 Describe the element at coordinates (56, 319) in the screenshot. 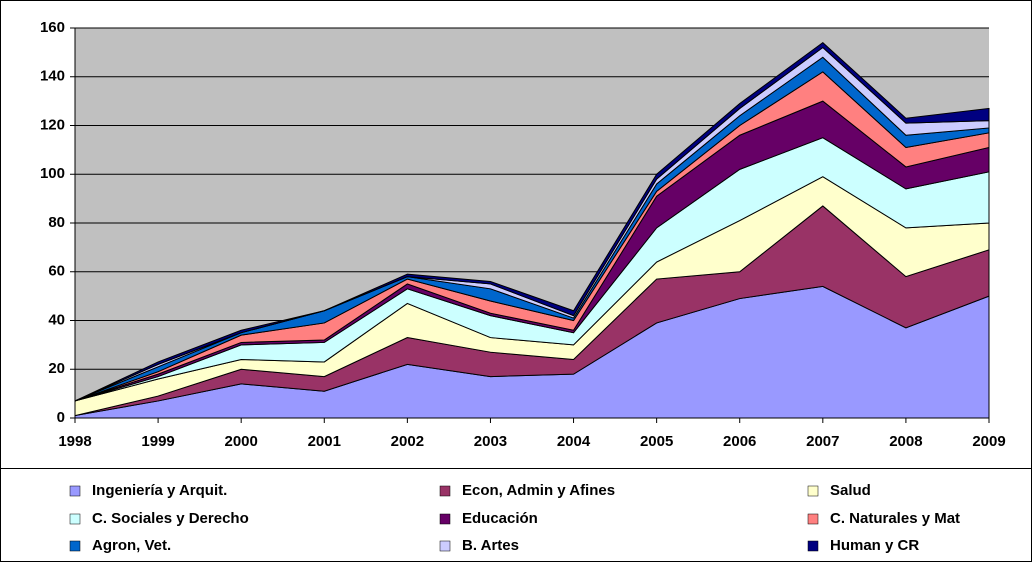

I see `y-tick-label: 40` at that location.